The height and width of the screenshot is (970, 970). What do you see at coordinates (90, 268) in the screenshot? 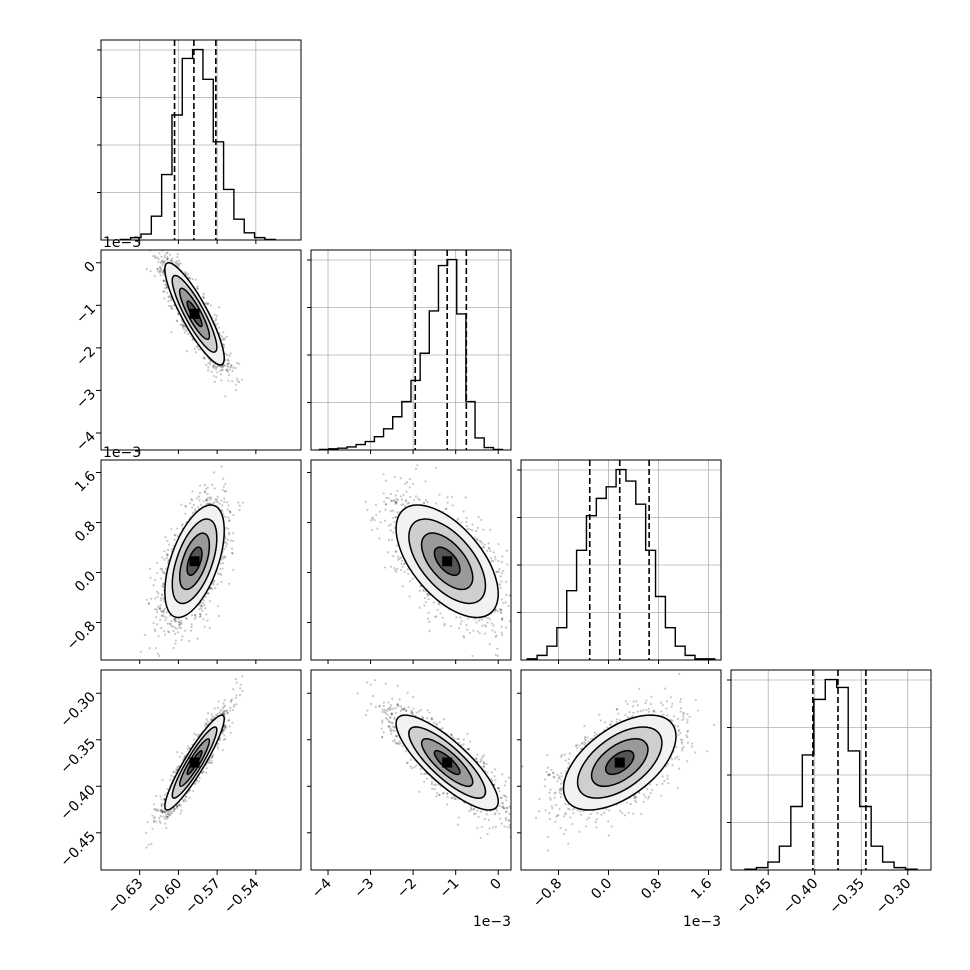
I see `y-tick-label: 0` at bounding box center [90, 268].